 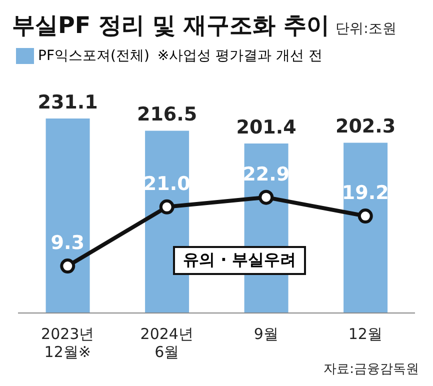 I want to click on x-tick-label: 12월, so click(x=365, y=334).